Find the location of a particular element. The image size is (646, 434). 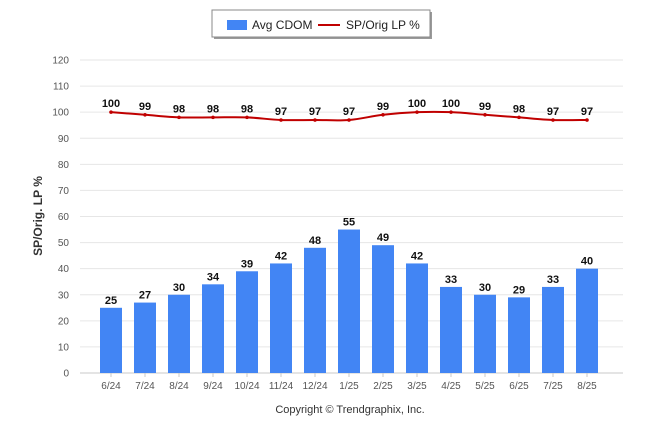

bar-data-label: 48 is located at coordinates (315, 241).